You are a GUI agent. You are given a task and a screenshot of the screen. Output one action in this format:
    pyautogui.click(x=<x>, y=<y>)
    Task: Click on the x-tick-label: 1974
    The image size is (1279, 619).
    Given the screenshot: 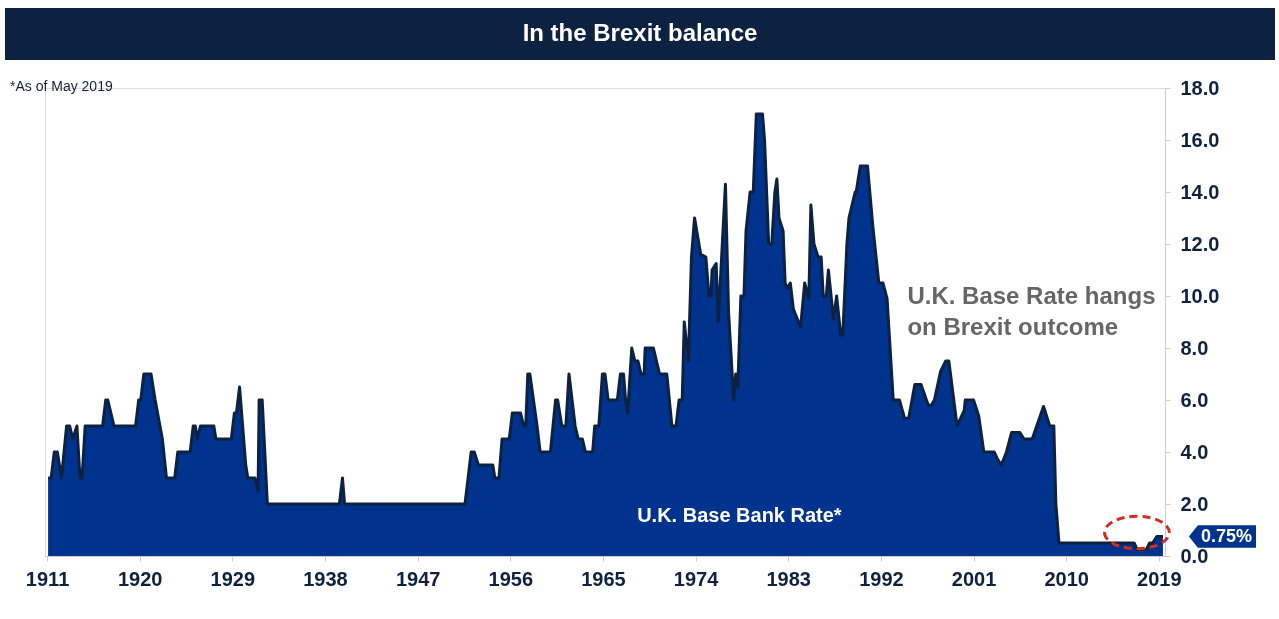 What is the action you would take?
    pyautogui.click(x=696, y=578)
    